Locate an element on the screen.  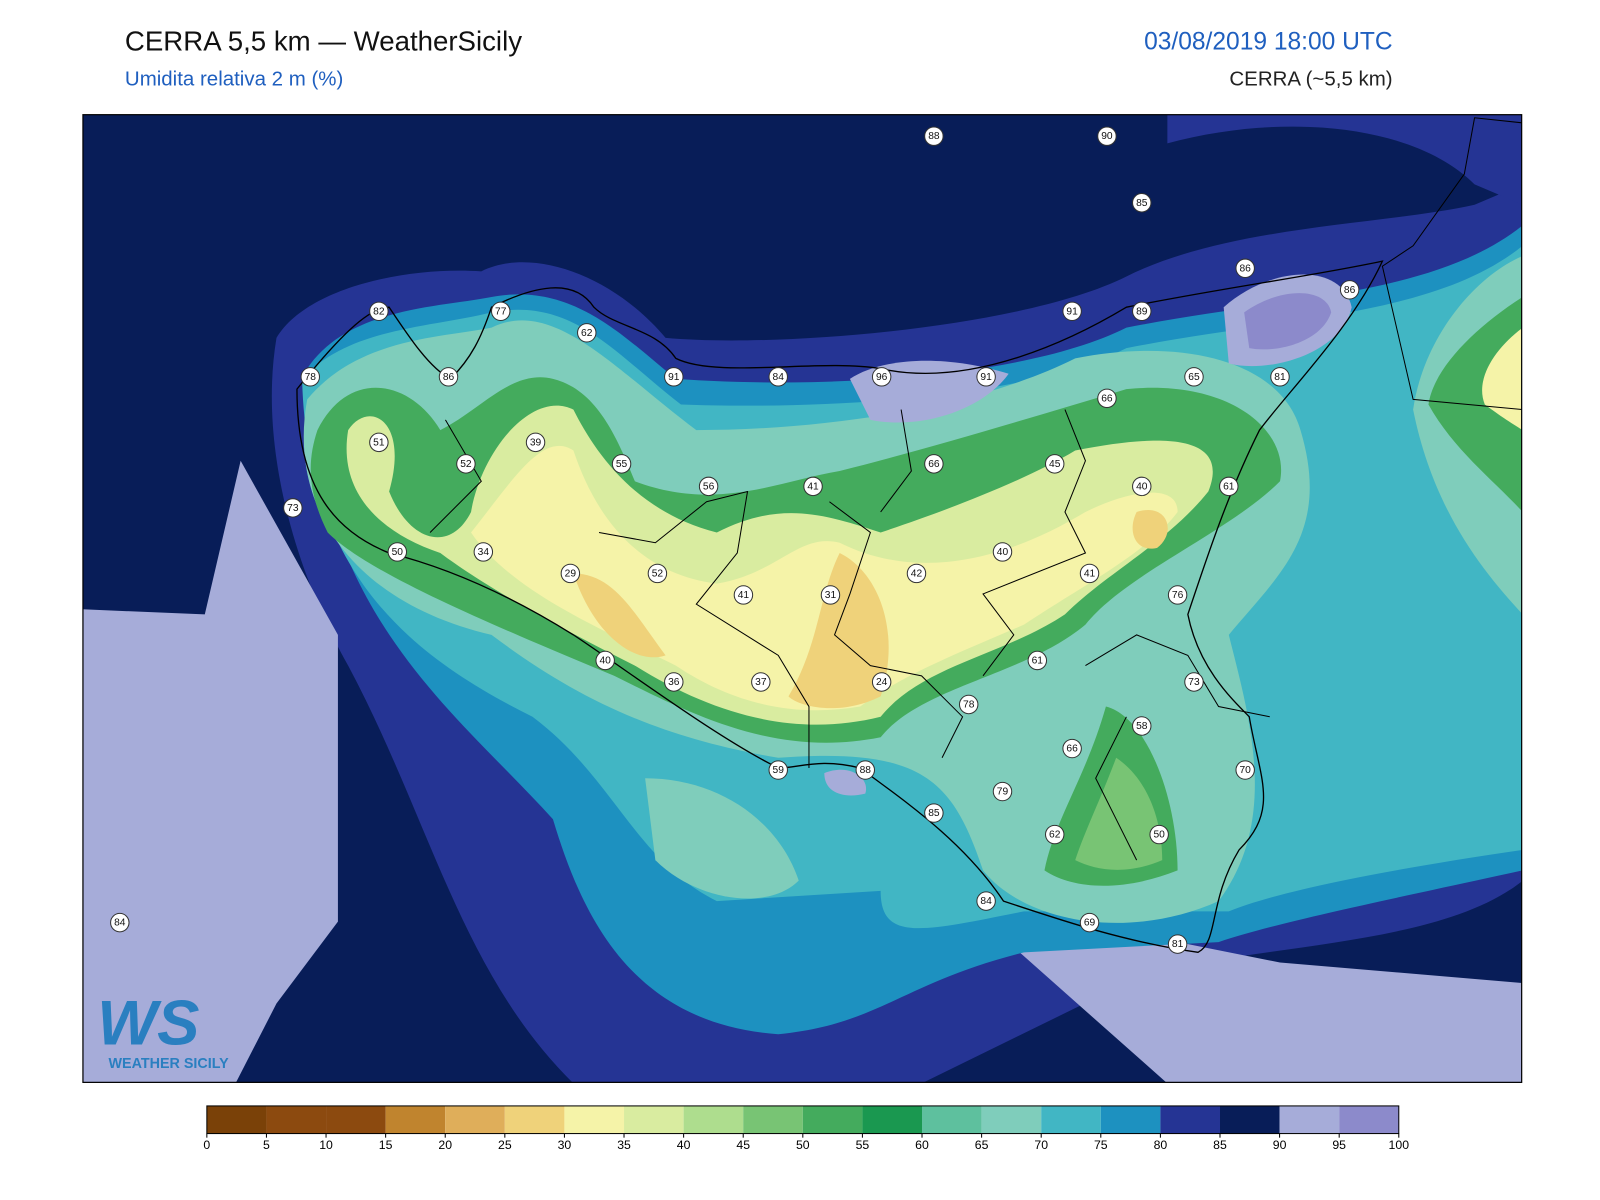
station-value: 73 is located at coordinates (293, 508).